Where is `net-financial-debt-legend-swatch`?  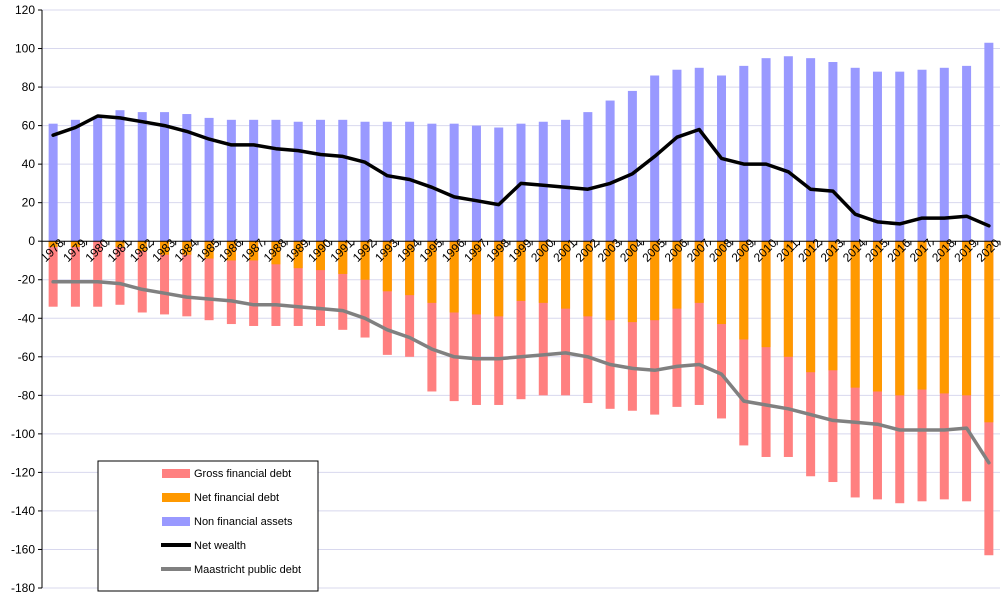
net-financial-debt-legend-swatch is located at coordinates (176, 497).